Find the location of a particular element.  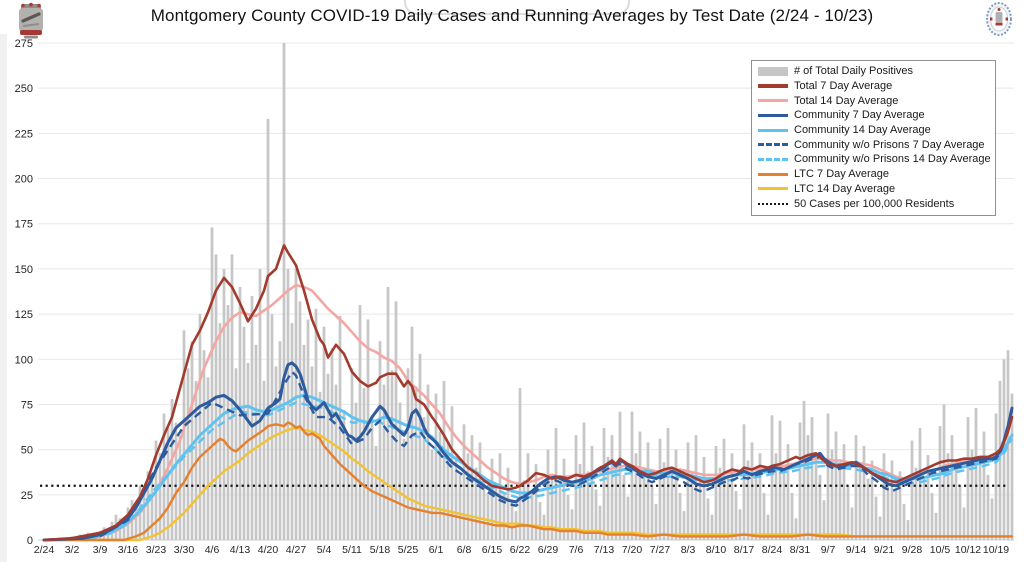

y-tick-label: 50 is located at coordinates (27, 451).